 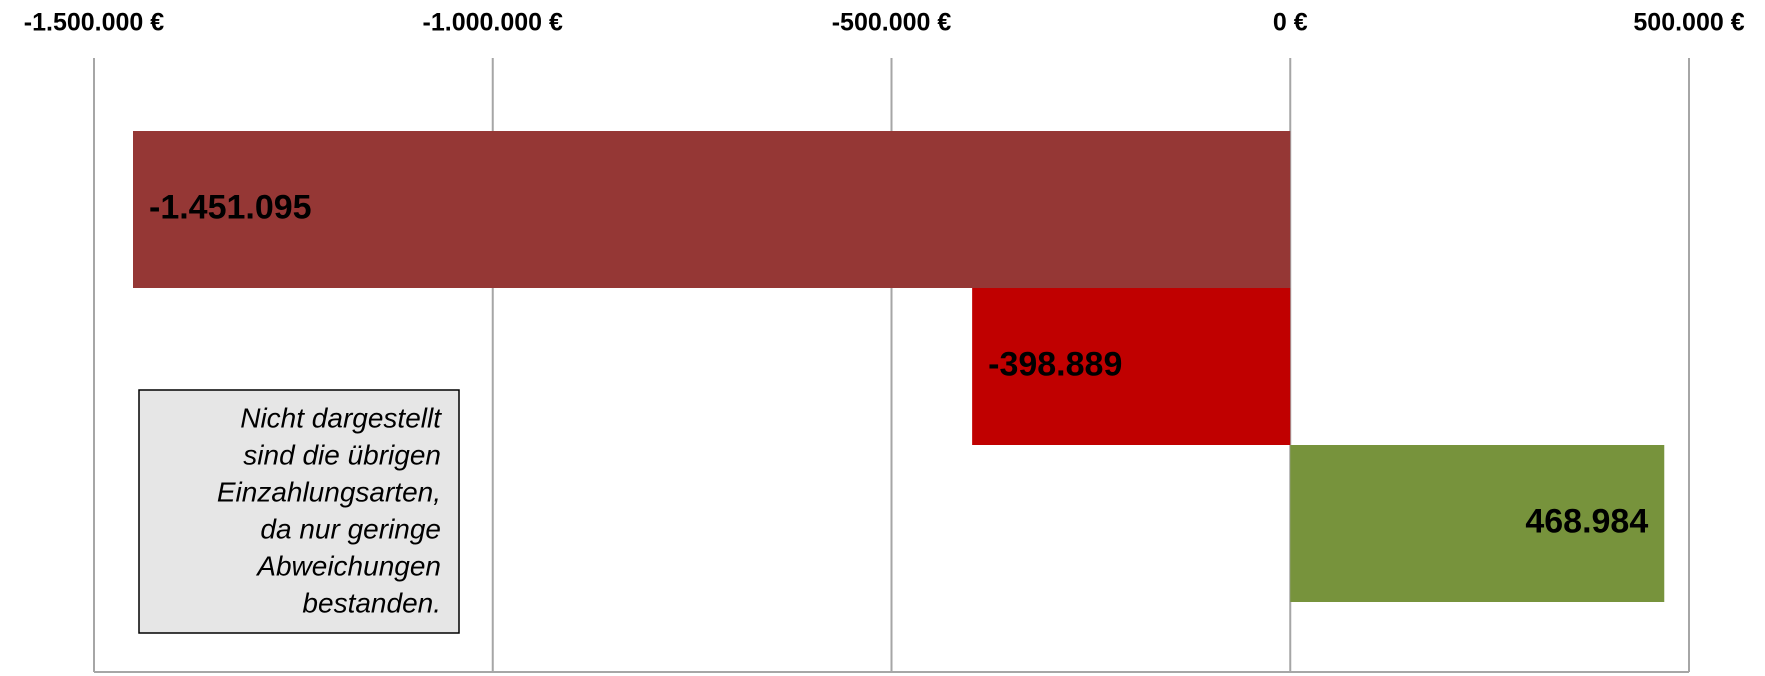 I want to click on data-label: -398.889, so click(x=1055, y=364).